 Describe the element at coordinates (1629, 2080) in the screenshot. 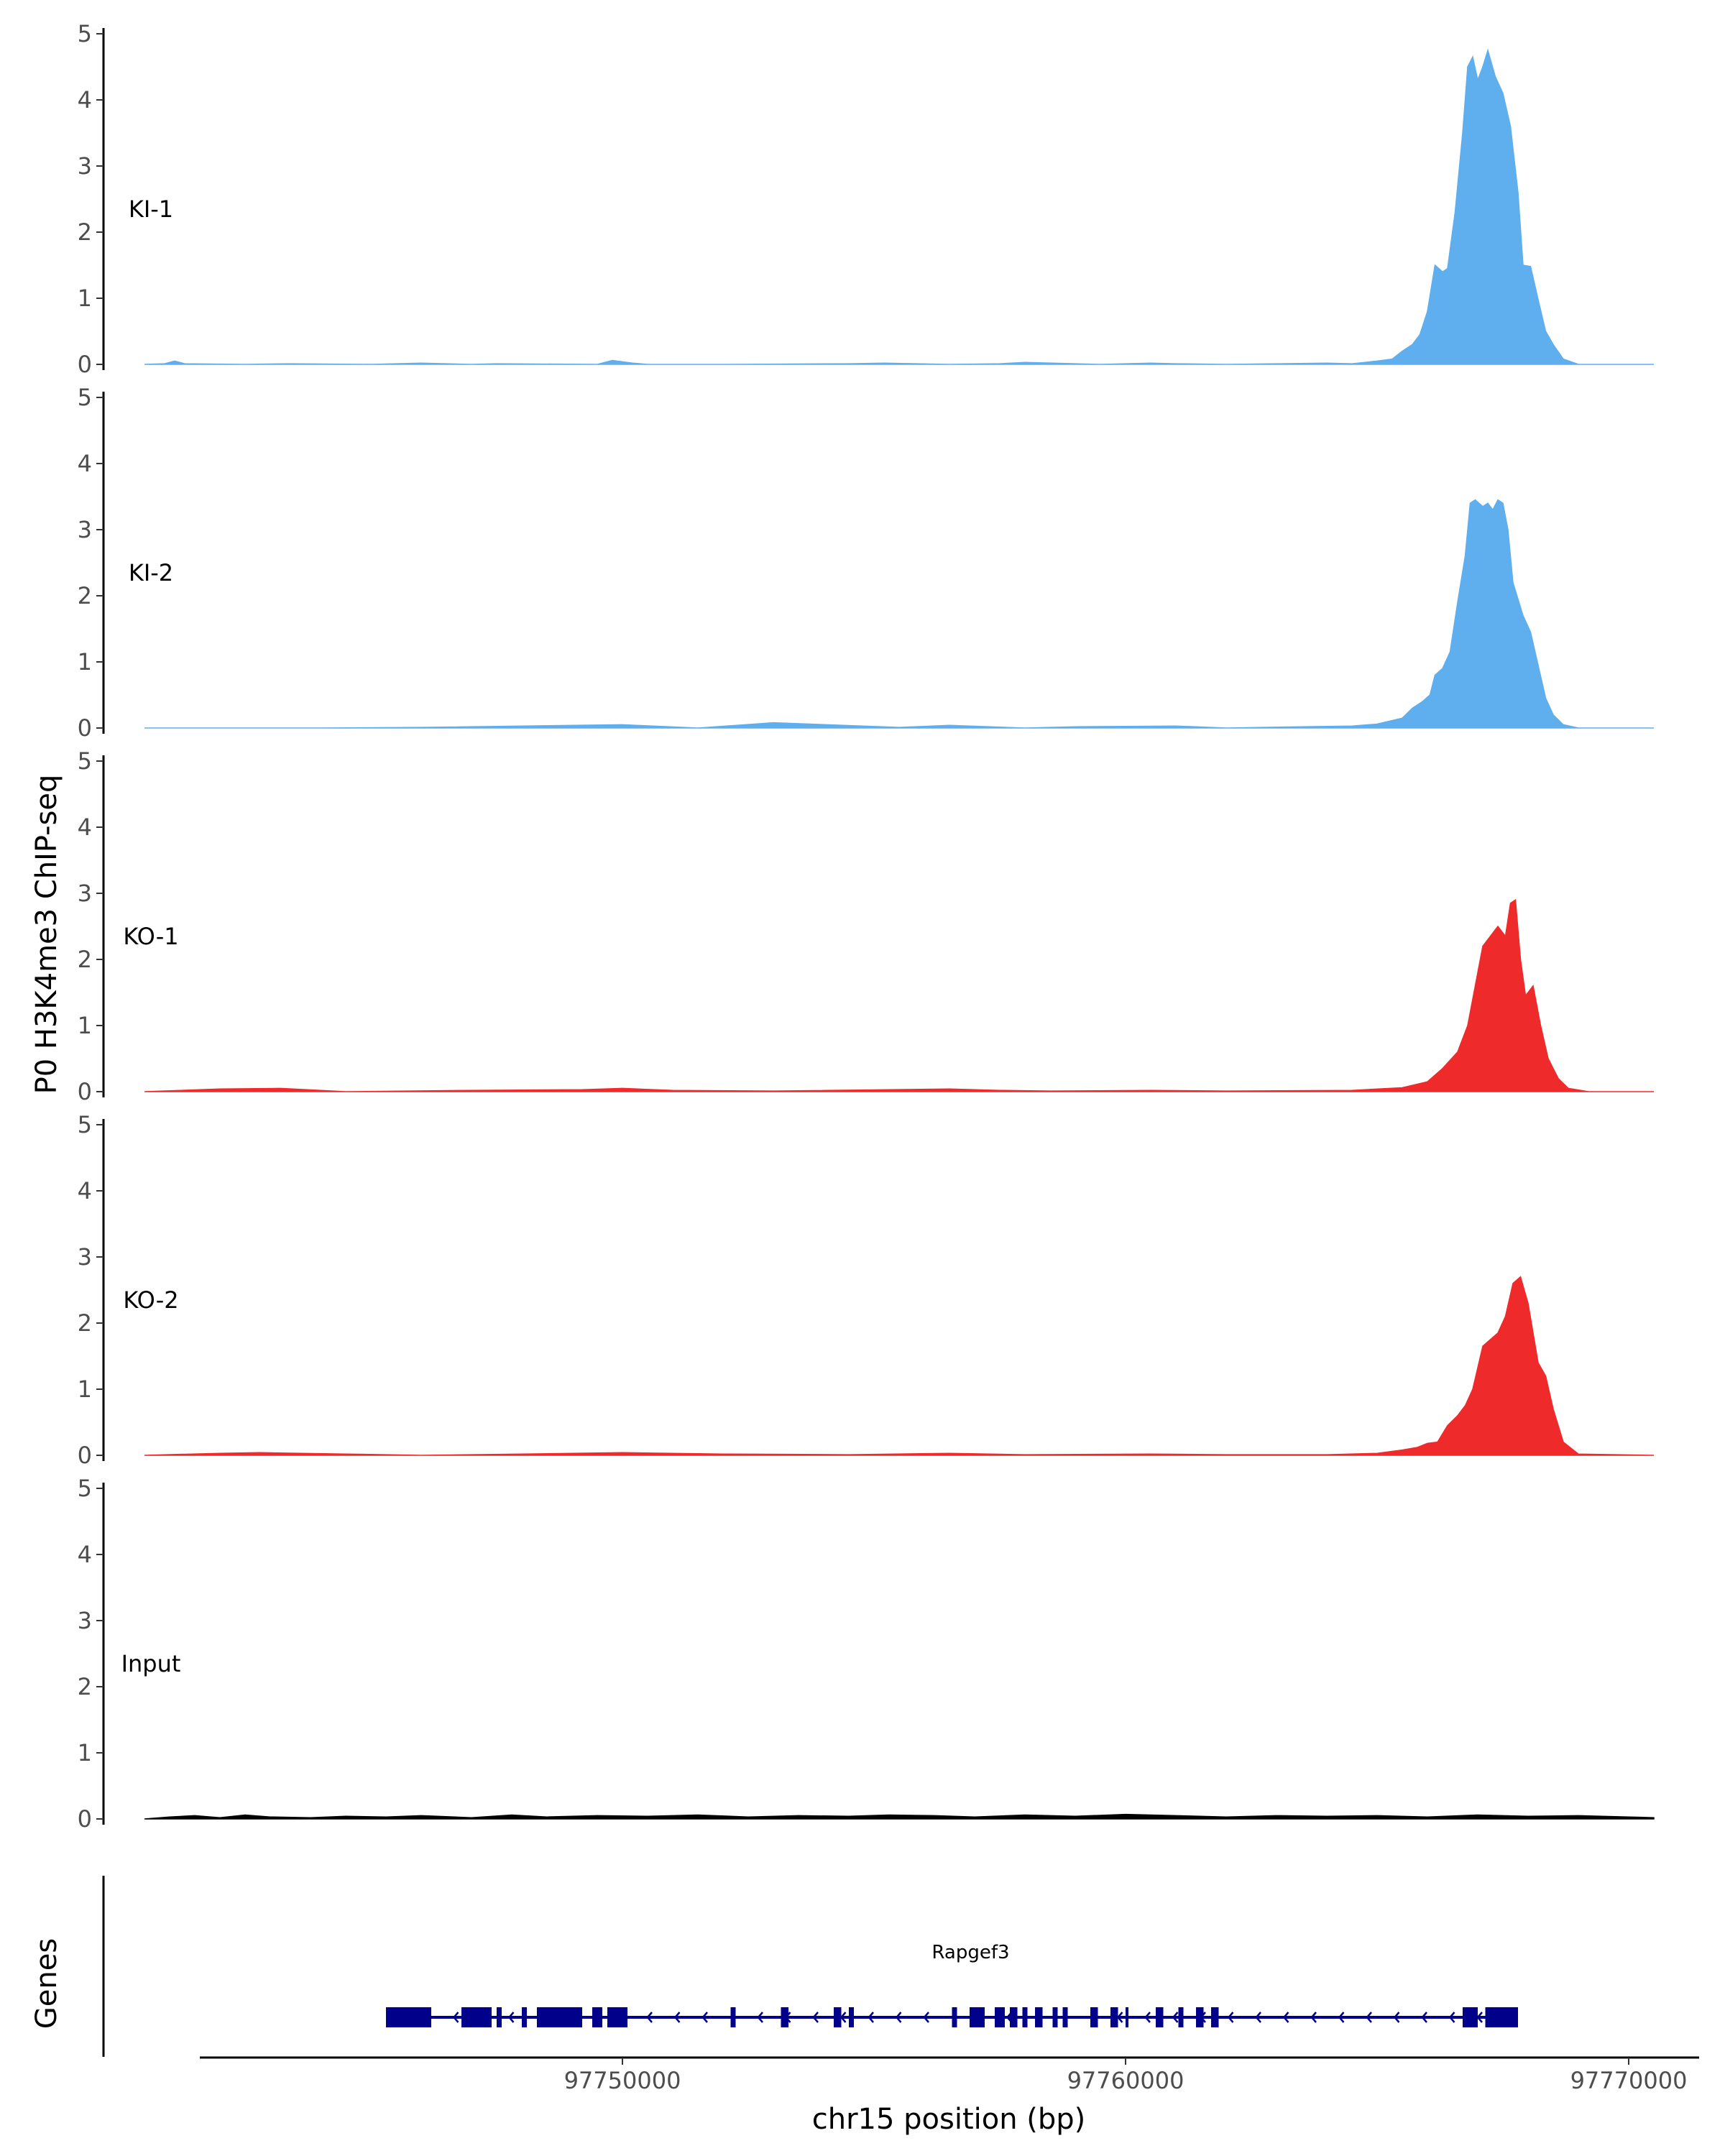

I see `x-tick-label: 97770000` at that location.